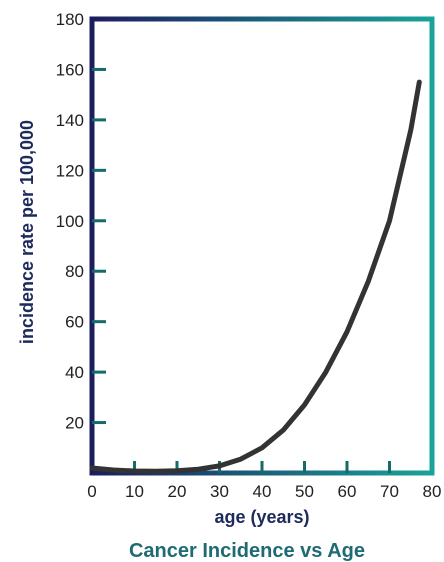 Image resolution: width=444 pixels, height=562 pixels. I want to click on y-tick-label: 120, so click(70, 170).